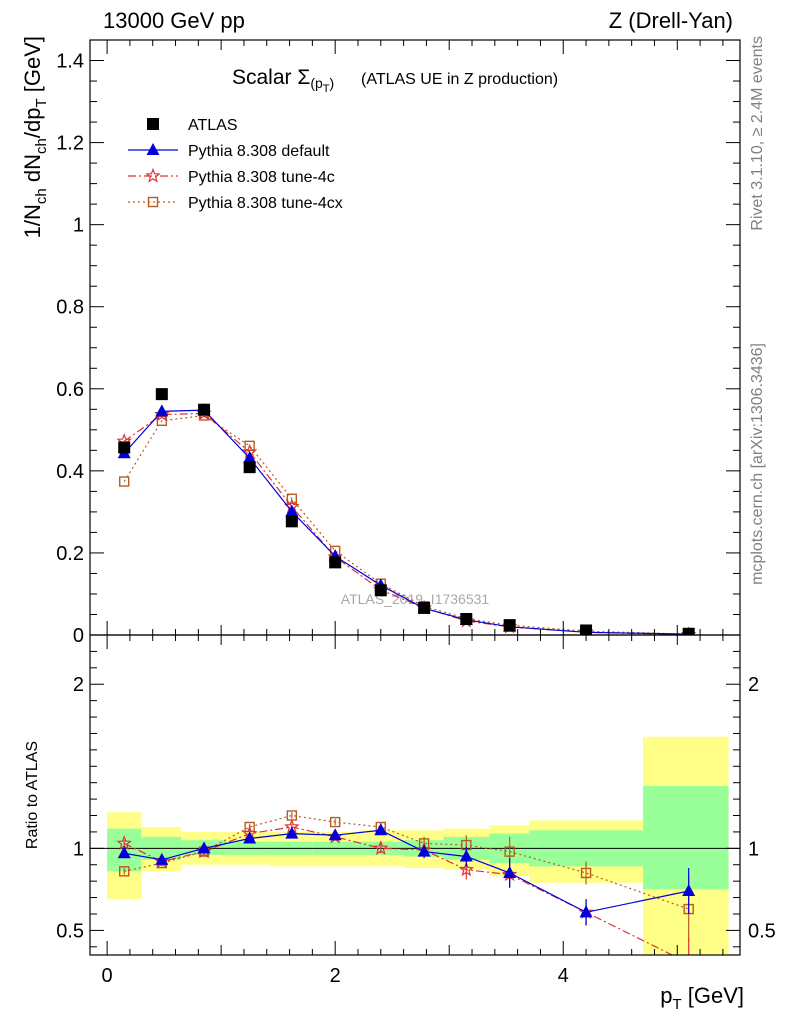 This screenshot has height=1024, width=786. Describe the element at coordinates (41, 196) in the screenshot. I see `ylabel-part-1: ch` at that location.